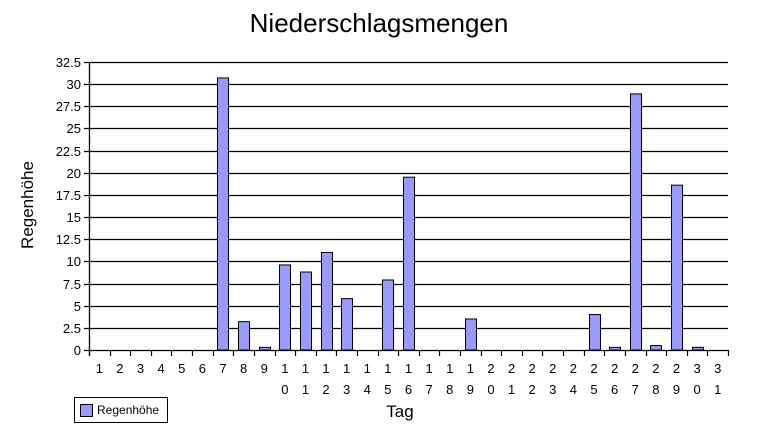 This screenshot has width=758, height=440. I want to click on y-tick-label: 25, so click(74, 128).